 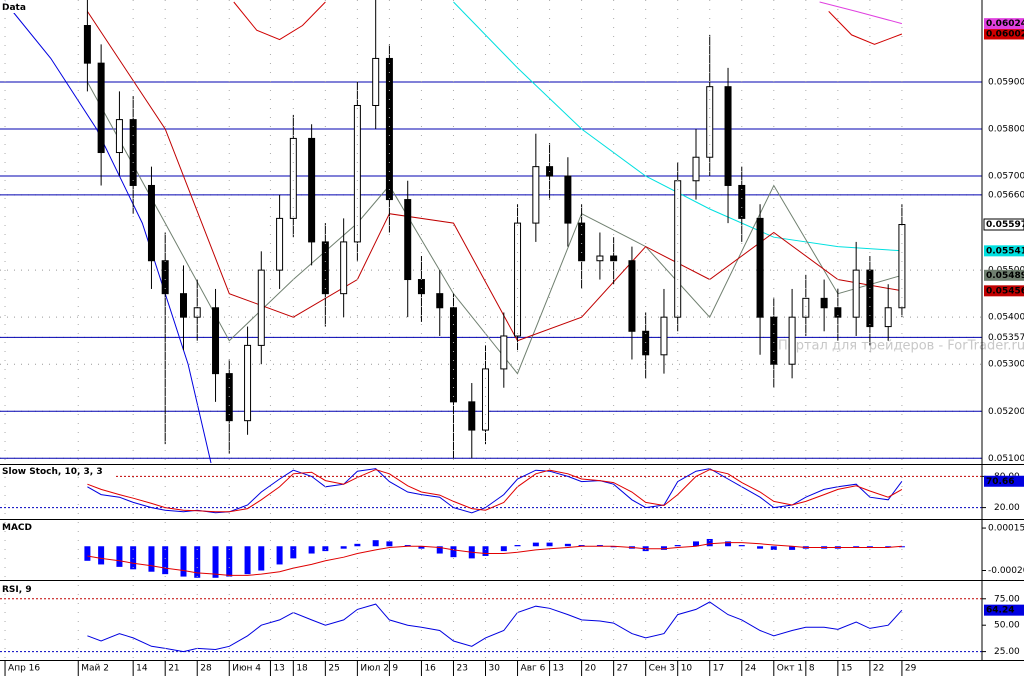 What do you see at coordinates (246, 669) in the screenshot?
I see `x-tick-label: Июн 4` at bounding box center [246, 669].